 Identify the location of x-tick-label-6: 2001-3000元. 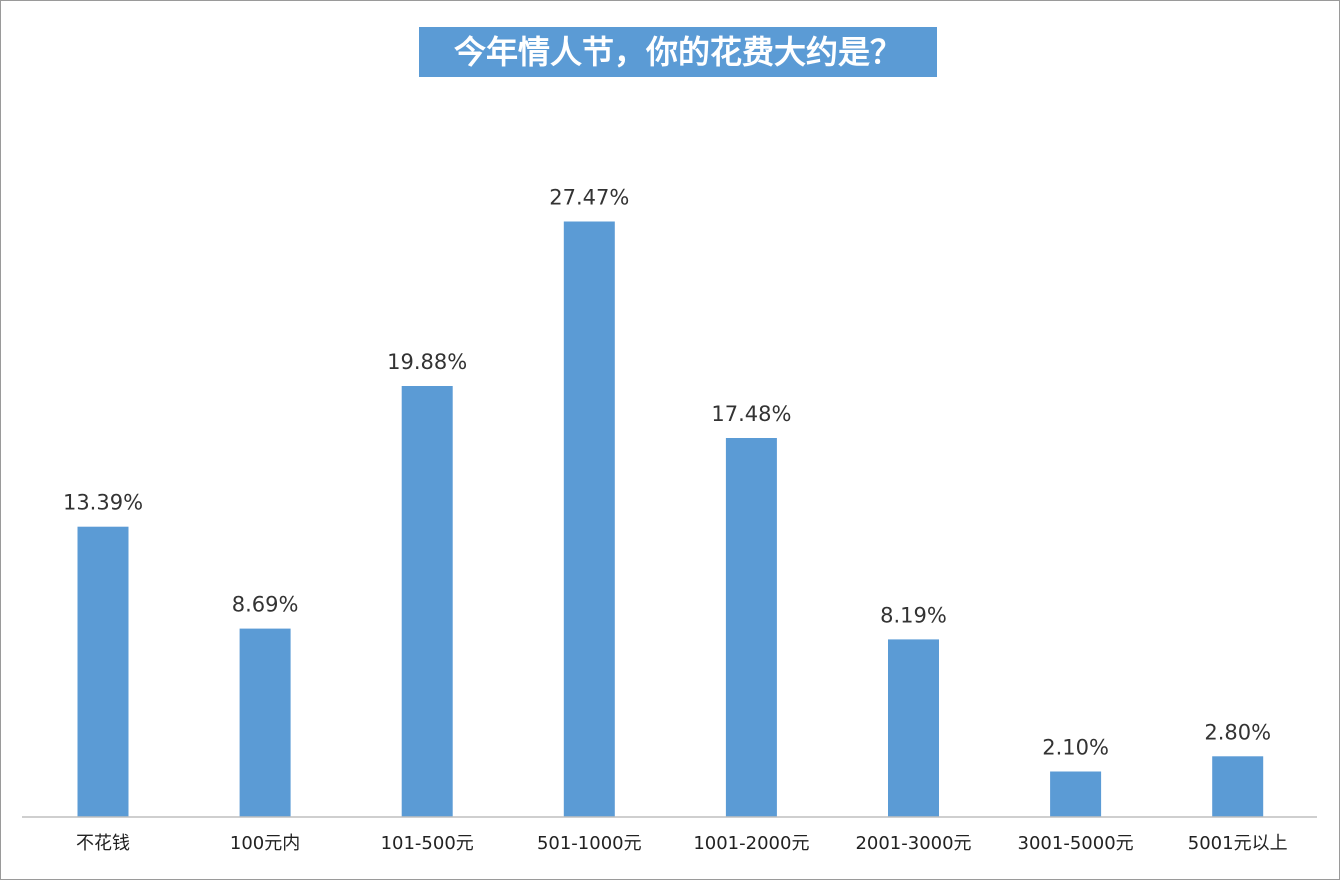
(913, 843).